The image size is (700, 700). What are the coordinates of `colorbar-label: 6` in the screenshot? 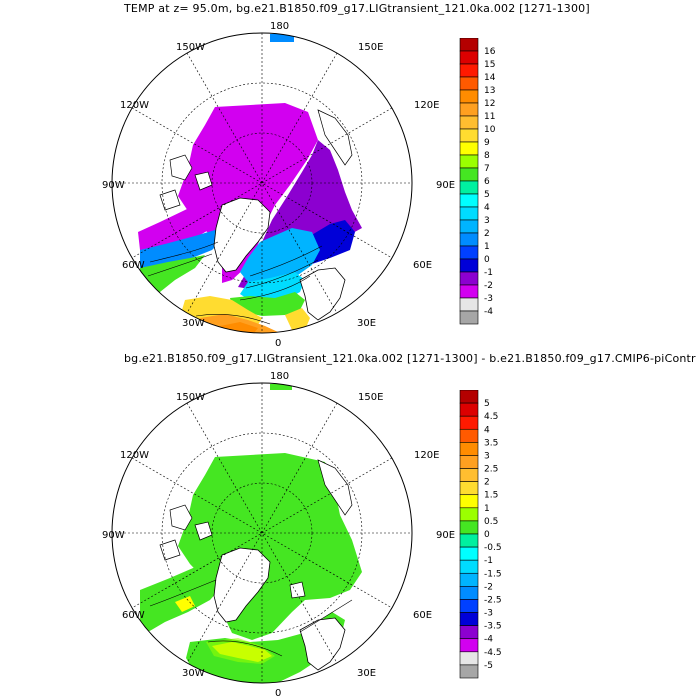 It's located at (487, 182).